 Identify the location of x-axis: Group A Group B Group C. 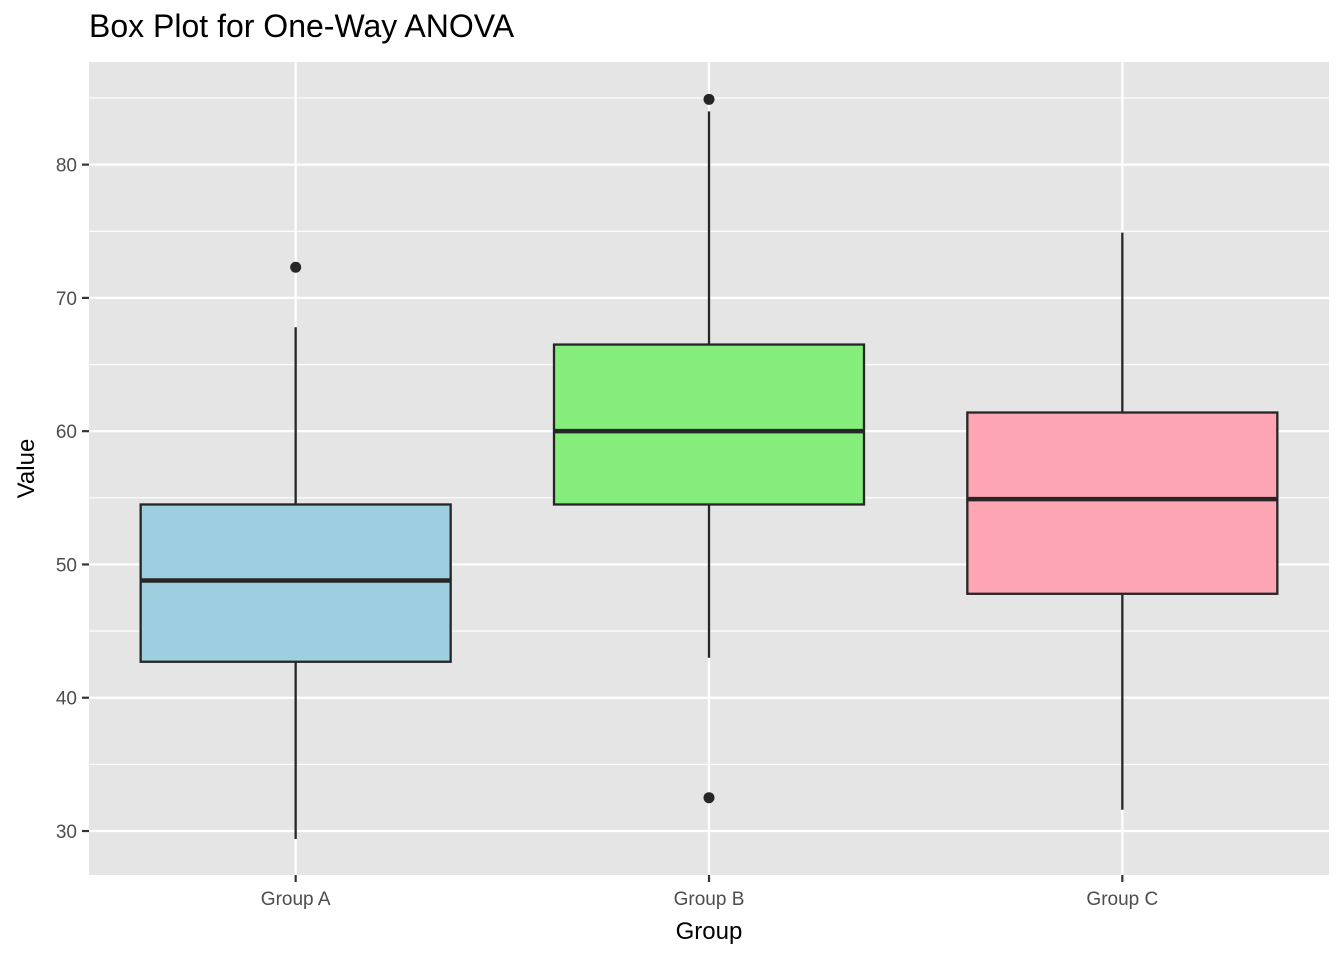
(709, 892).